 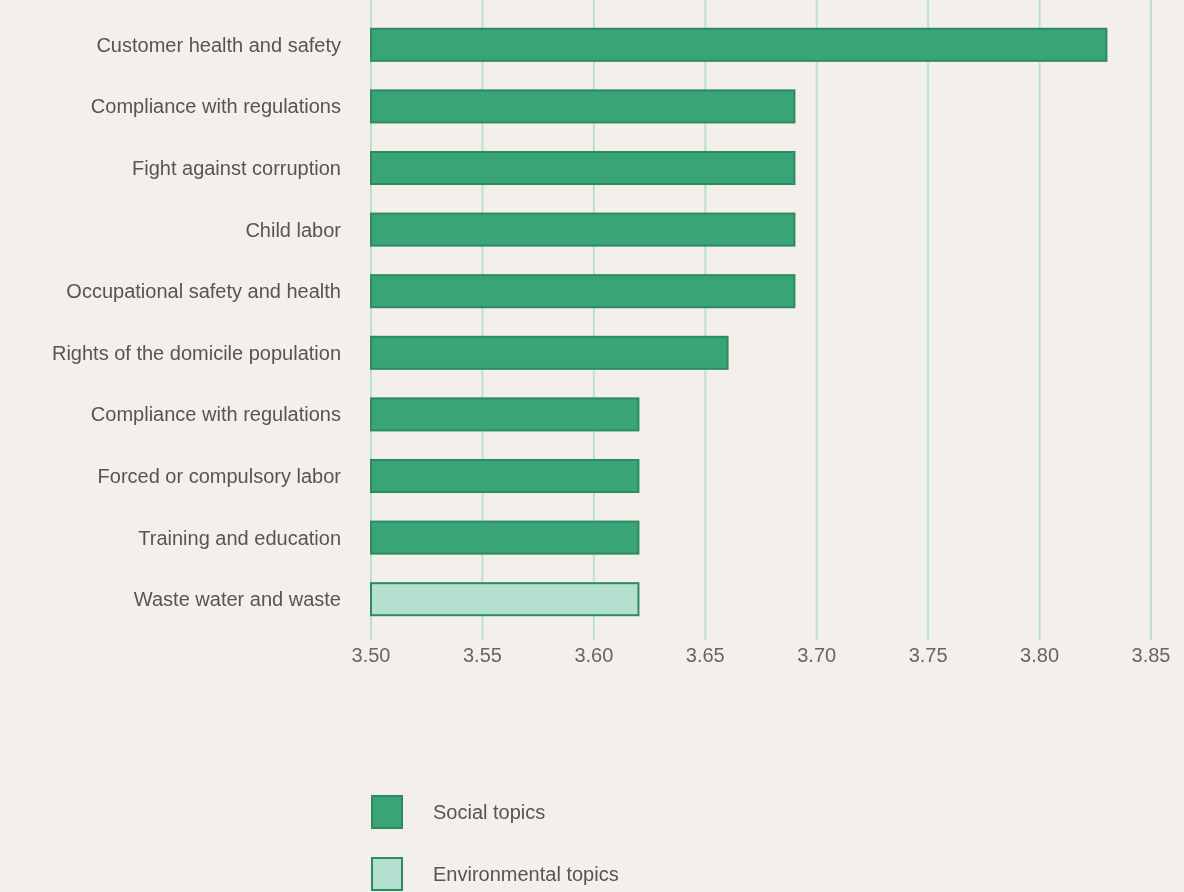 I want to click on y-tick-label: Forced or compulsory labor, so click(x=219, y=476).